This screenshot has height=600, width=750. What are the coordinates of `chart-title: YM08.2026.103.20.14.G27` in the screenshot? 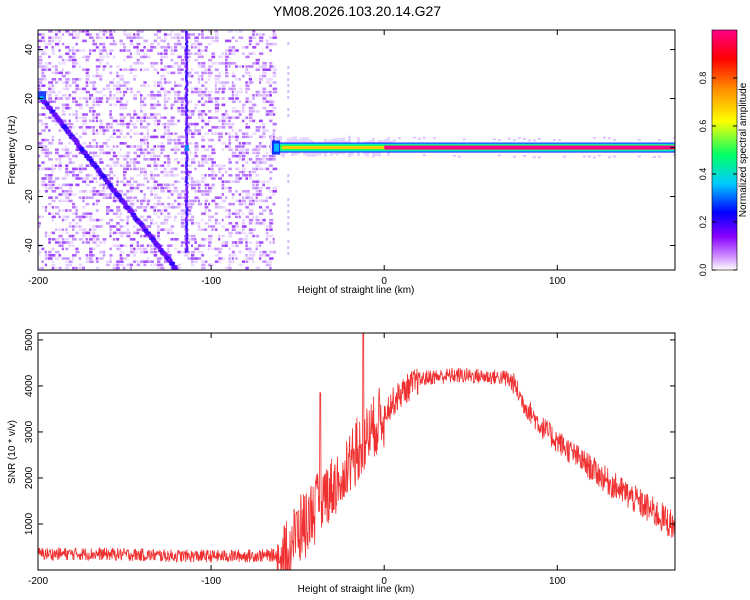 It's located at (357, 11).